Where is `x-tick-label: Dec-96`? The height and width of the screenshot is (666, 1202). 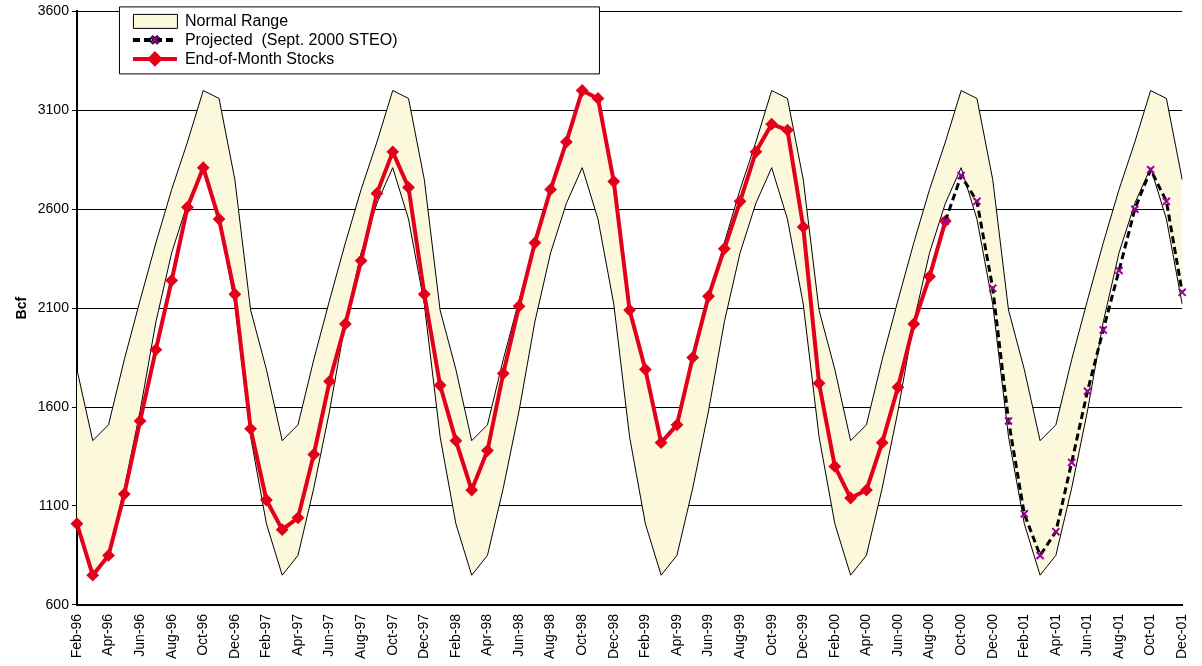 x-tick-label: Dec-96 is located at coordinates (233, 636).